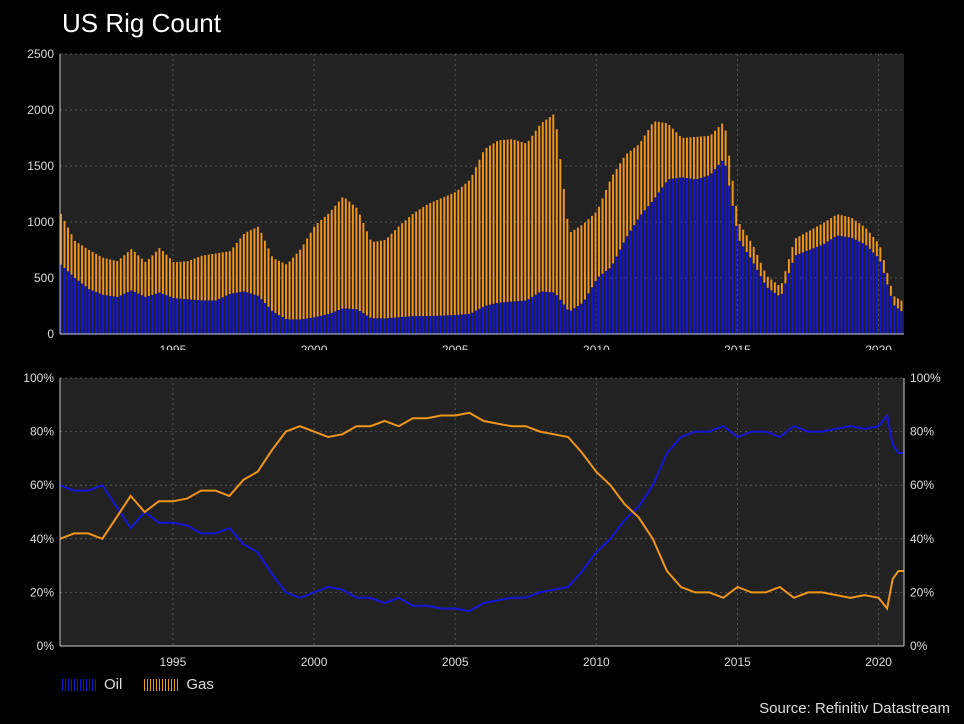  Describe the element at coordinates (141, 23) in the screenshot. I see `chart-title: US Rig Count` at that location.